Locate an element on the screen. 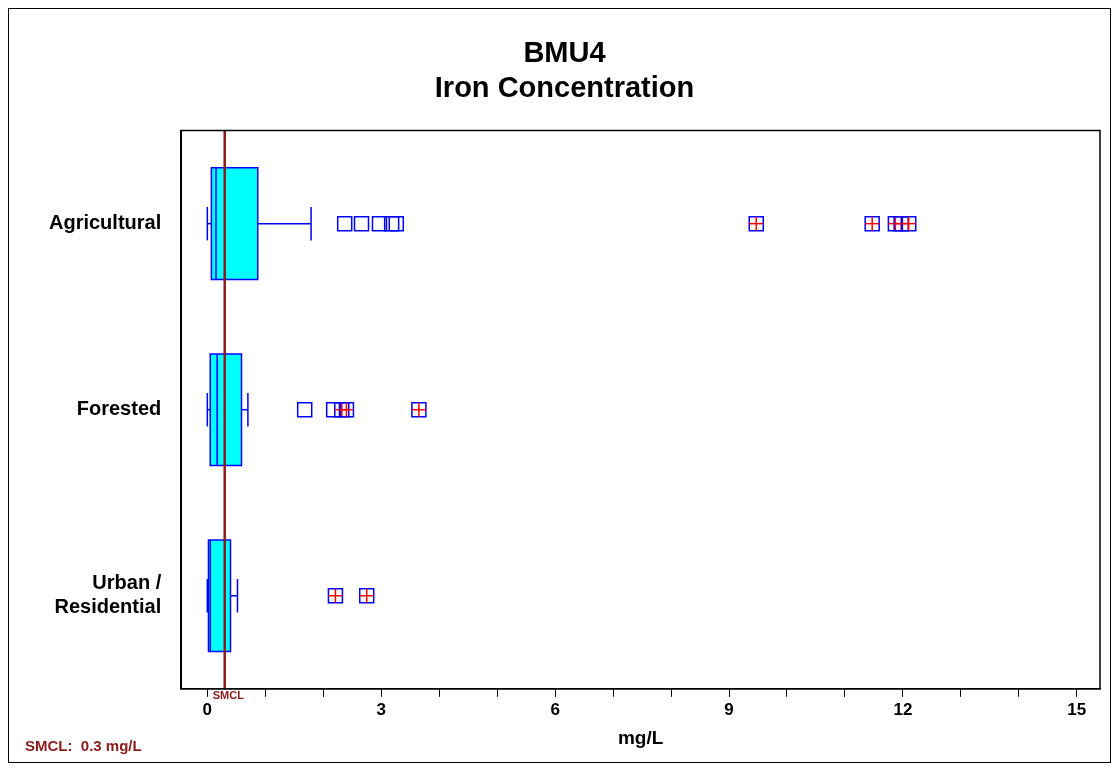  x-tick-label: 6 is located at coordinates (555, 709).